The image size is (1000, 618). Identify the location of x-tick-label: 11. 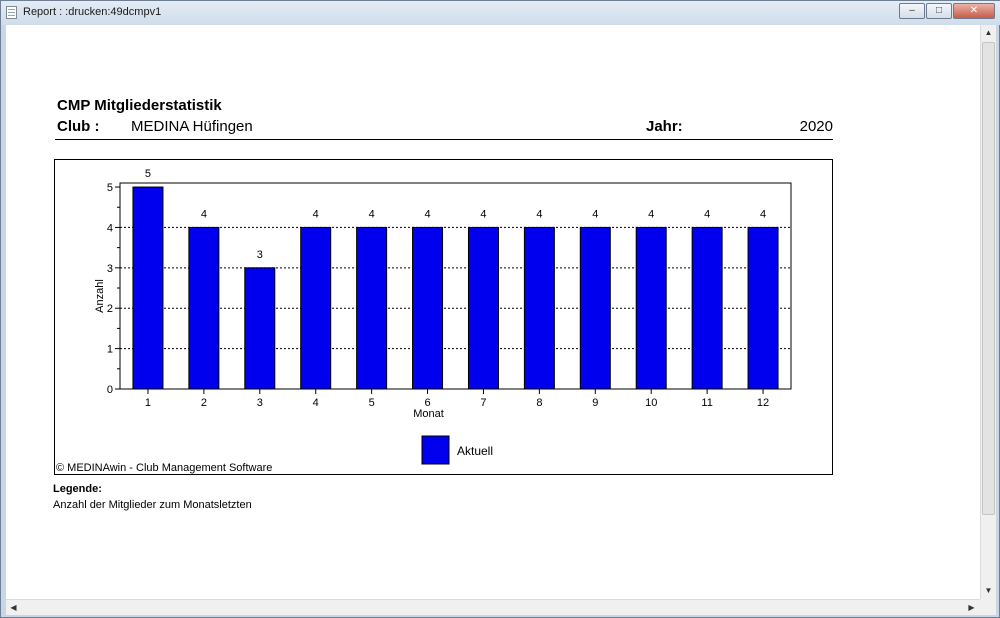
(706, 403).